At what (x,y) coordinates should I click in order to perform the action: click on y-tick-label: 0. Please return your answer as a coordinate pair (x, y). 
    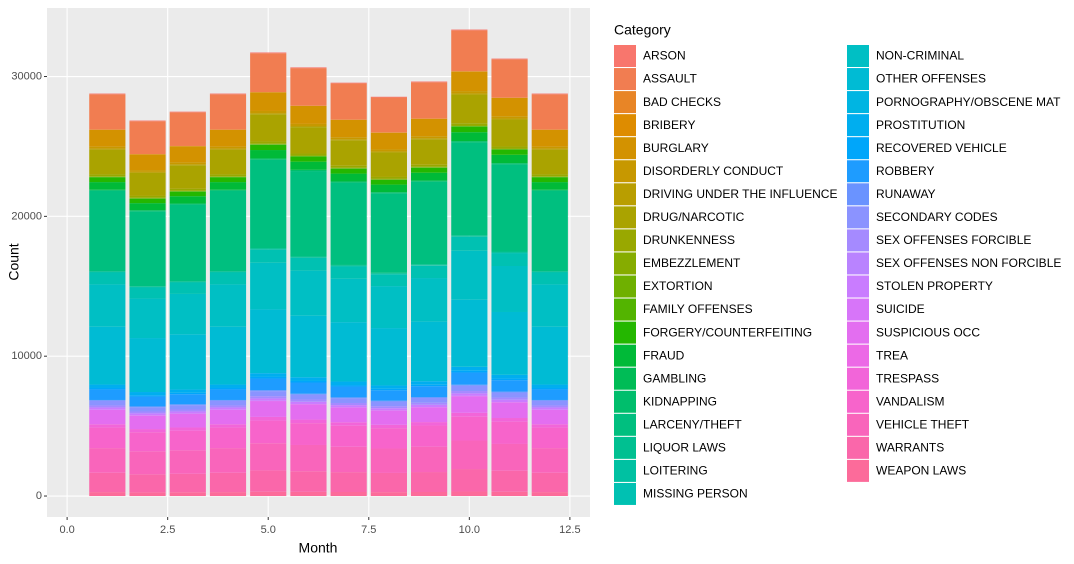
    Looking at the image, I should click on (39, 496).